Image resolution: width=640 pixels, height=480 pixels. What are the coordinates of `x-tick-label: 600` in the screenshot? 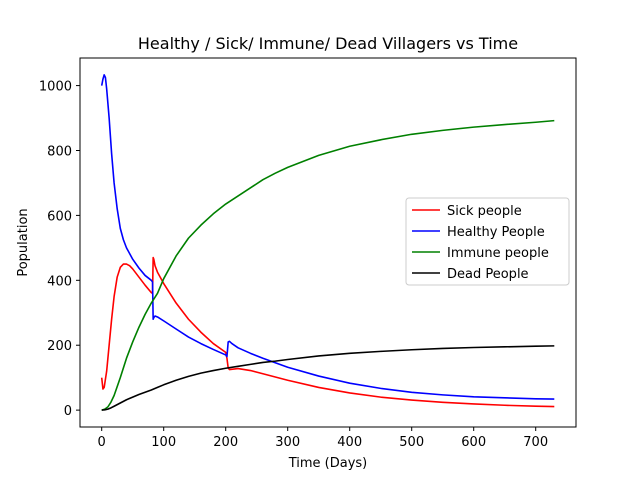 It's located at (473, 442).